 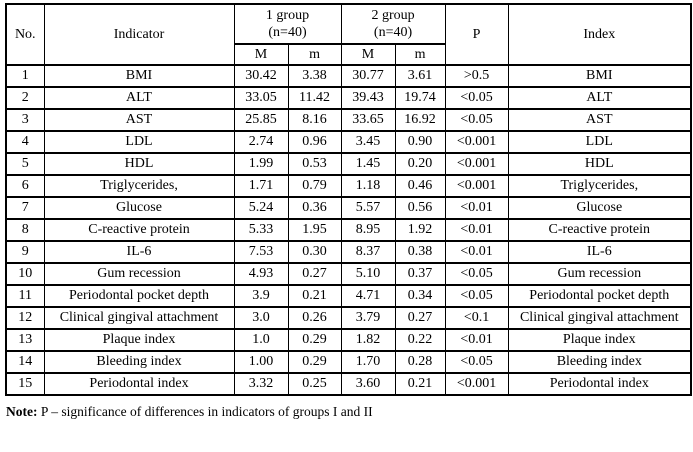 I want to click on cell-p: <0.1, so click(x=476, y=318).